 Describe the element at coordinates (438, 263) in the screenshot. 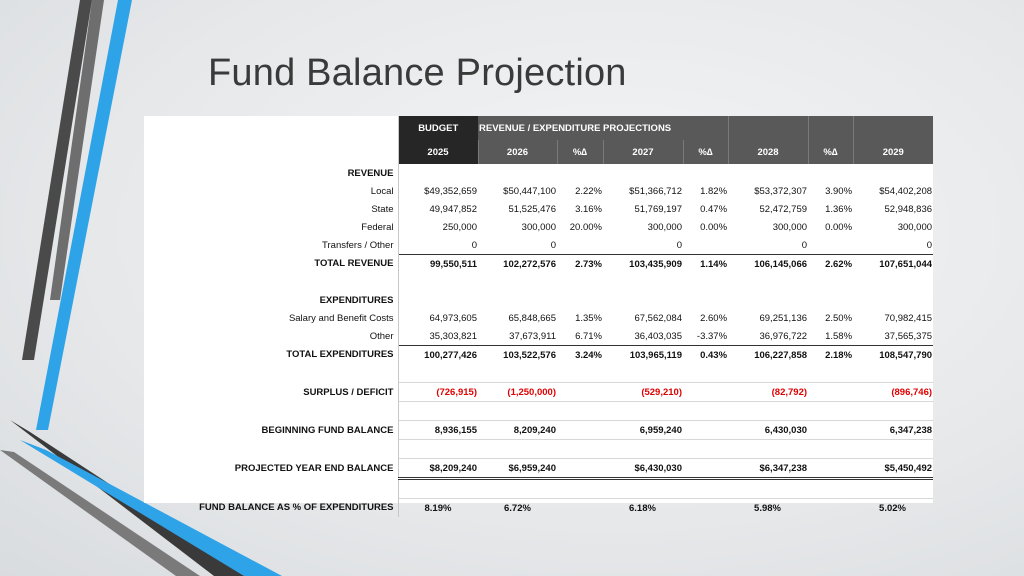

I see `cell: 99,550,511` at that location.